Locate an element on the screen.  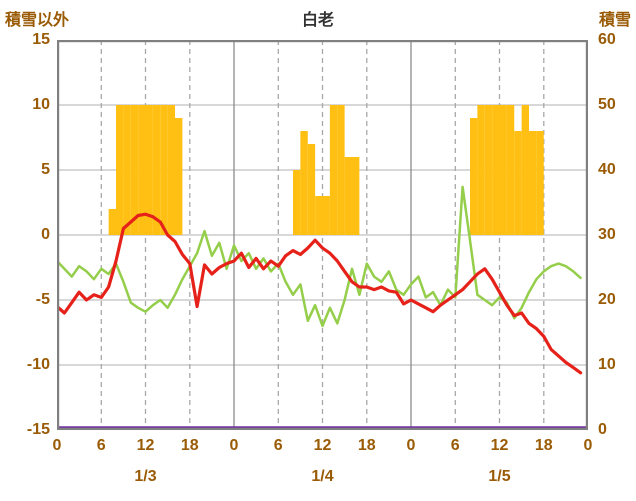
right-tick-label: 20 is located at coordinates (607, 299).